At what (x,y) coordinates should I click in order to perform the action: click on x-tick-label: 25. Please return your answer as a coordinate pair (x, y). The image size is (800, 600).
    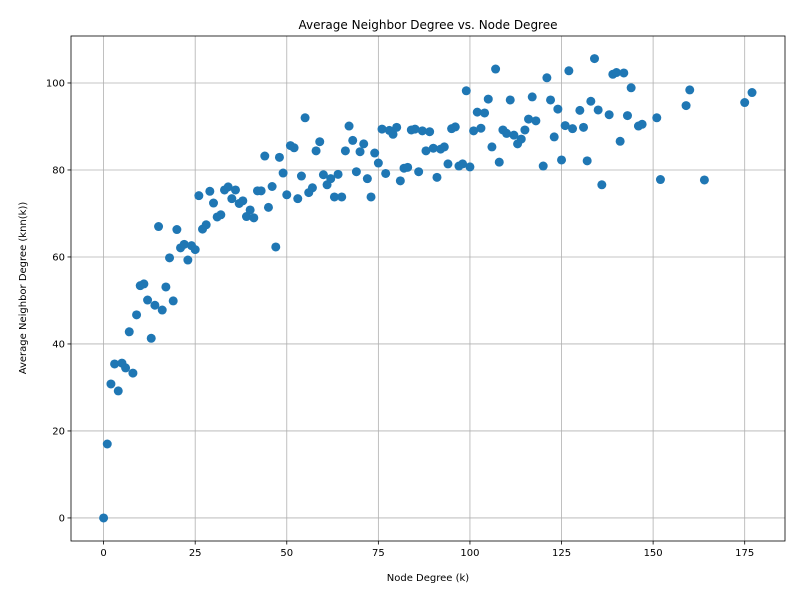
    Looking at the image, I should click on (195, 553).